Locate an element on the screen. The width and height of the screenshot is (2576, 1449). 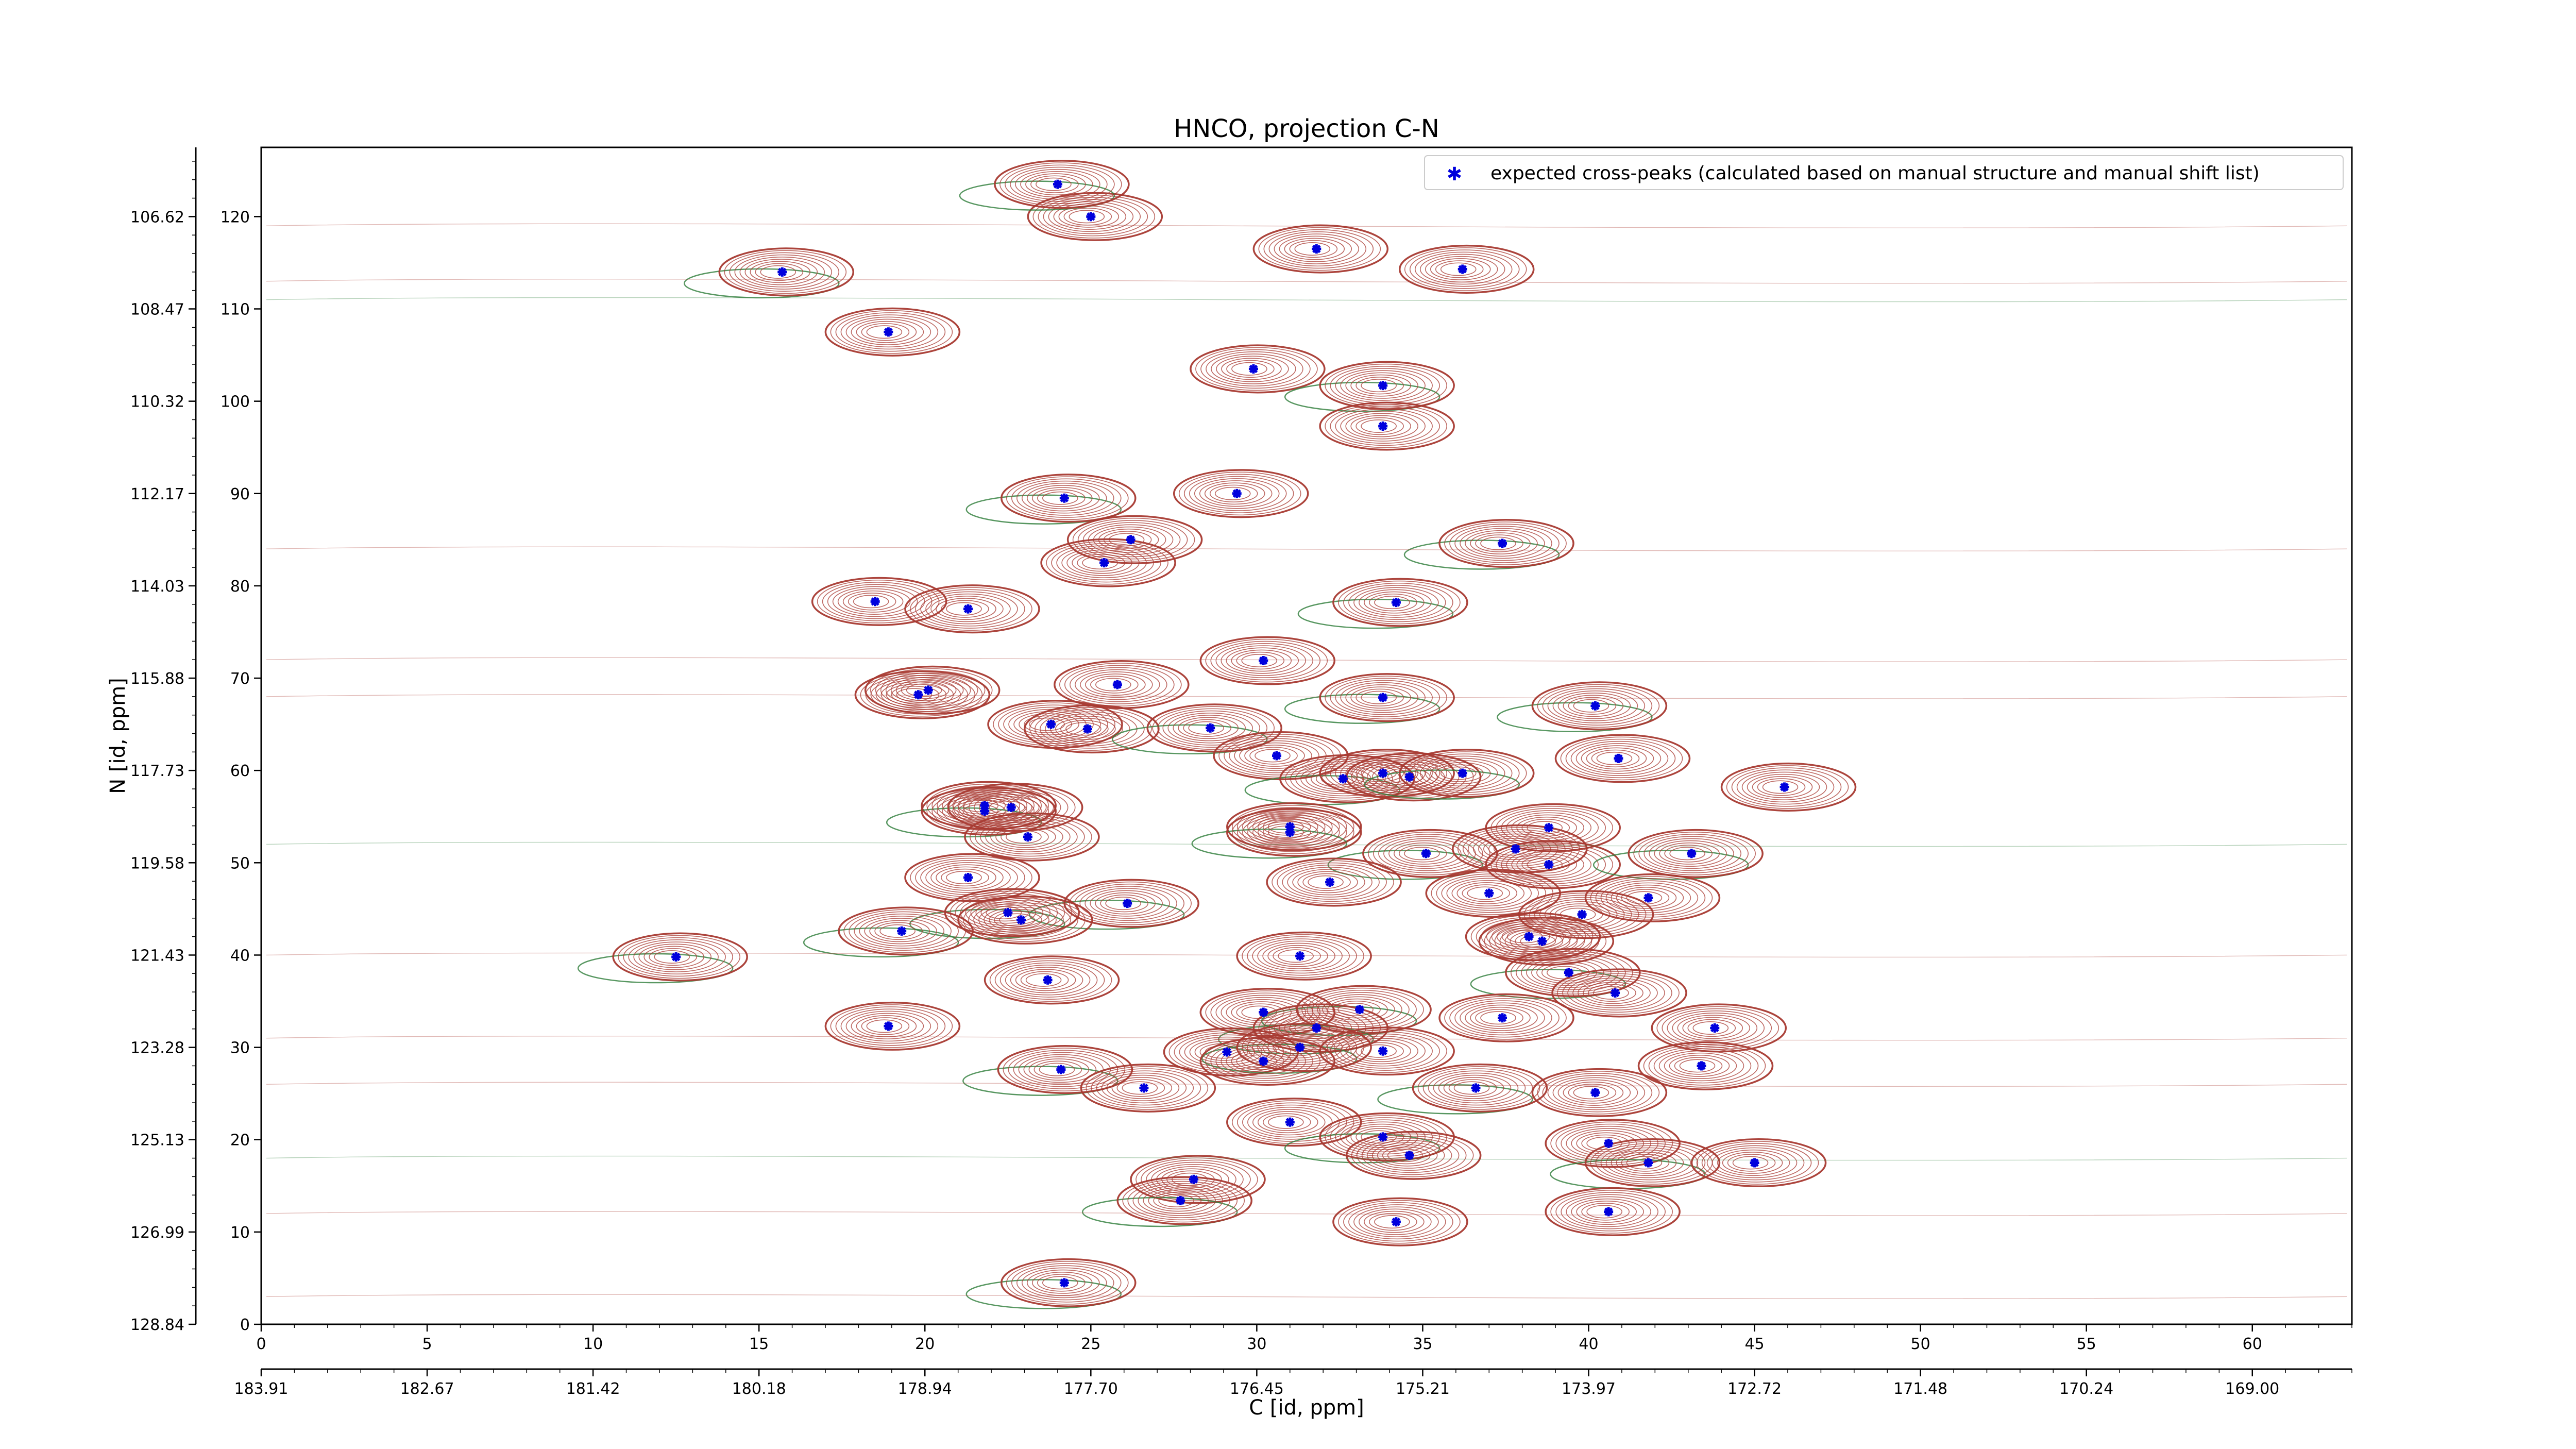
secondary-x-tick-label: 170.24 is located at coordinates (2086, 1389).